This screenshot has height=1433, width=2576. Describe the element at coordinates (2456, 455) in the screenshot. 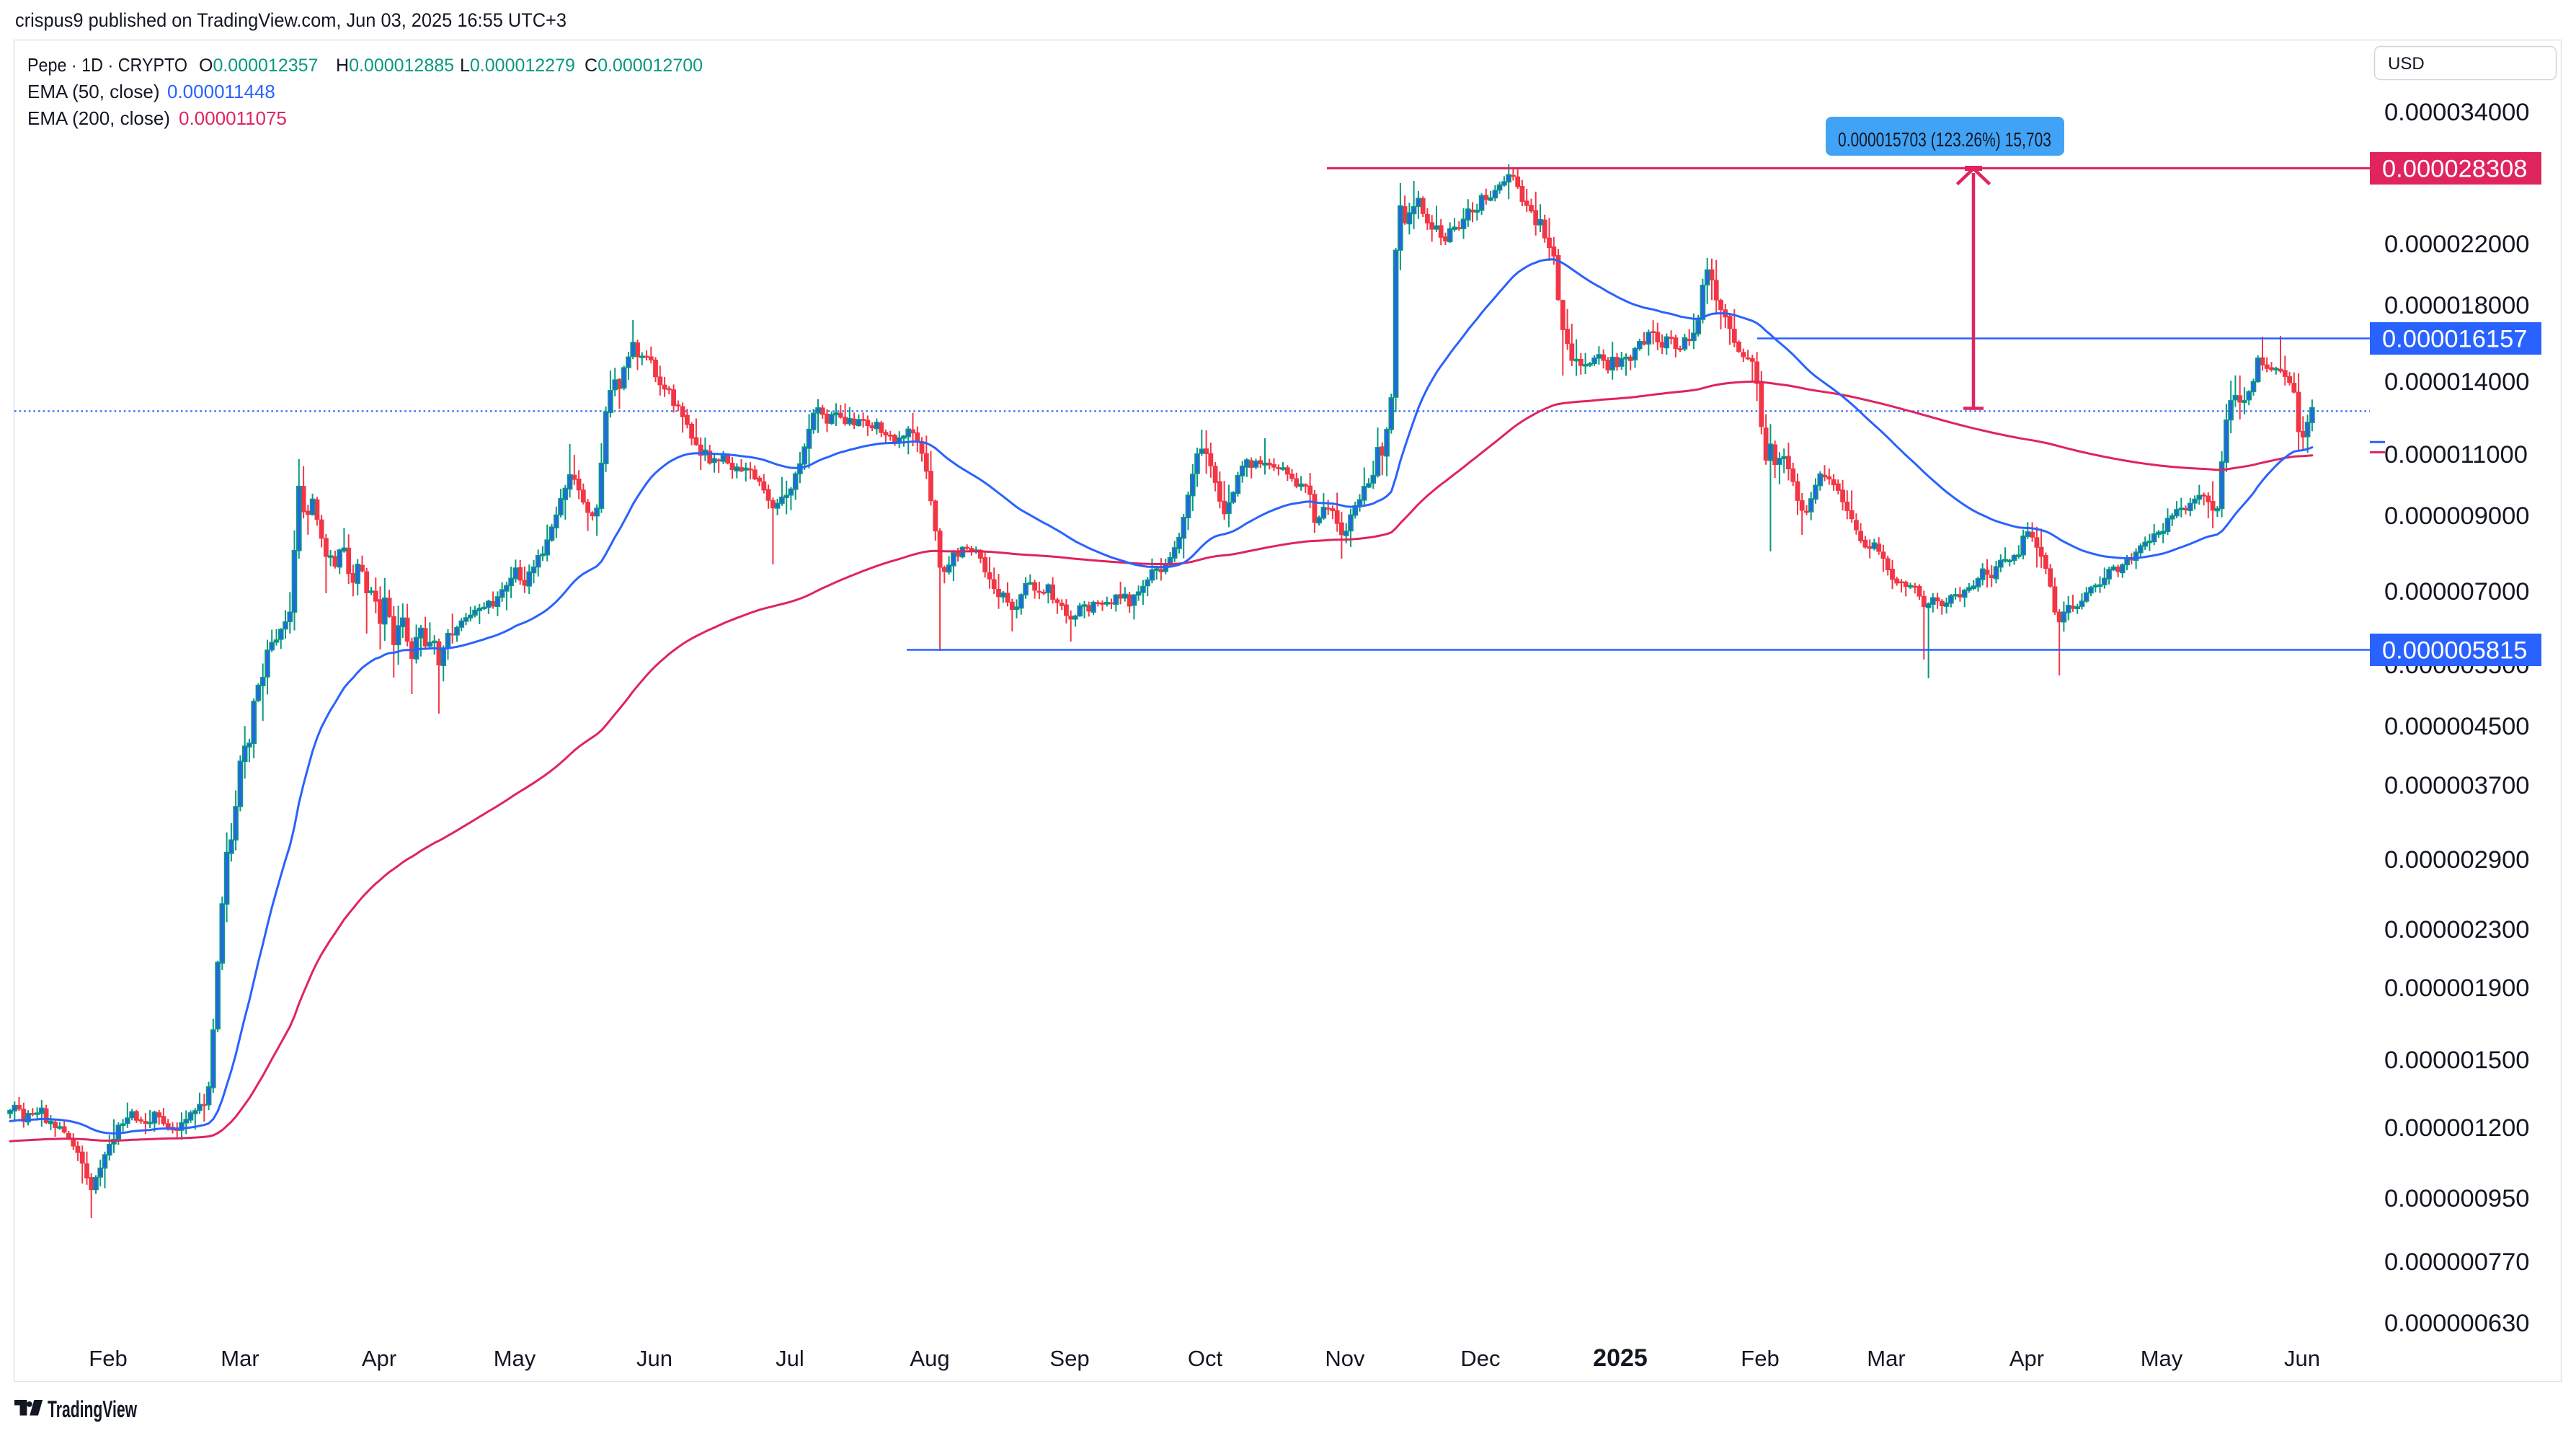

I see `svg-text: 0.000011000` at that location.